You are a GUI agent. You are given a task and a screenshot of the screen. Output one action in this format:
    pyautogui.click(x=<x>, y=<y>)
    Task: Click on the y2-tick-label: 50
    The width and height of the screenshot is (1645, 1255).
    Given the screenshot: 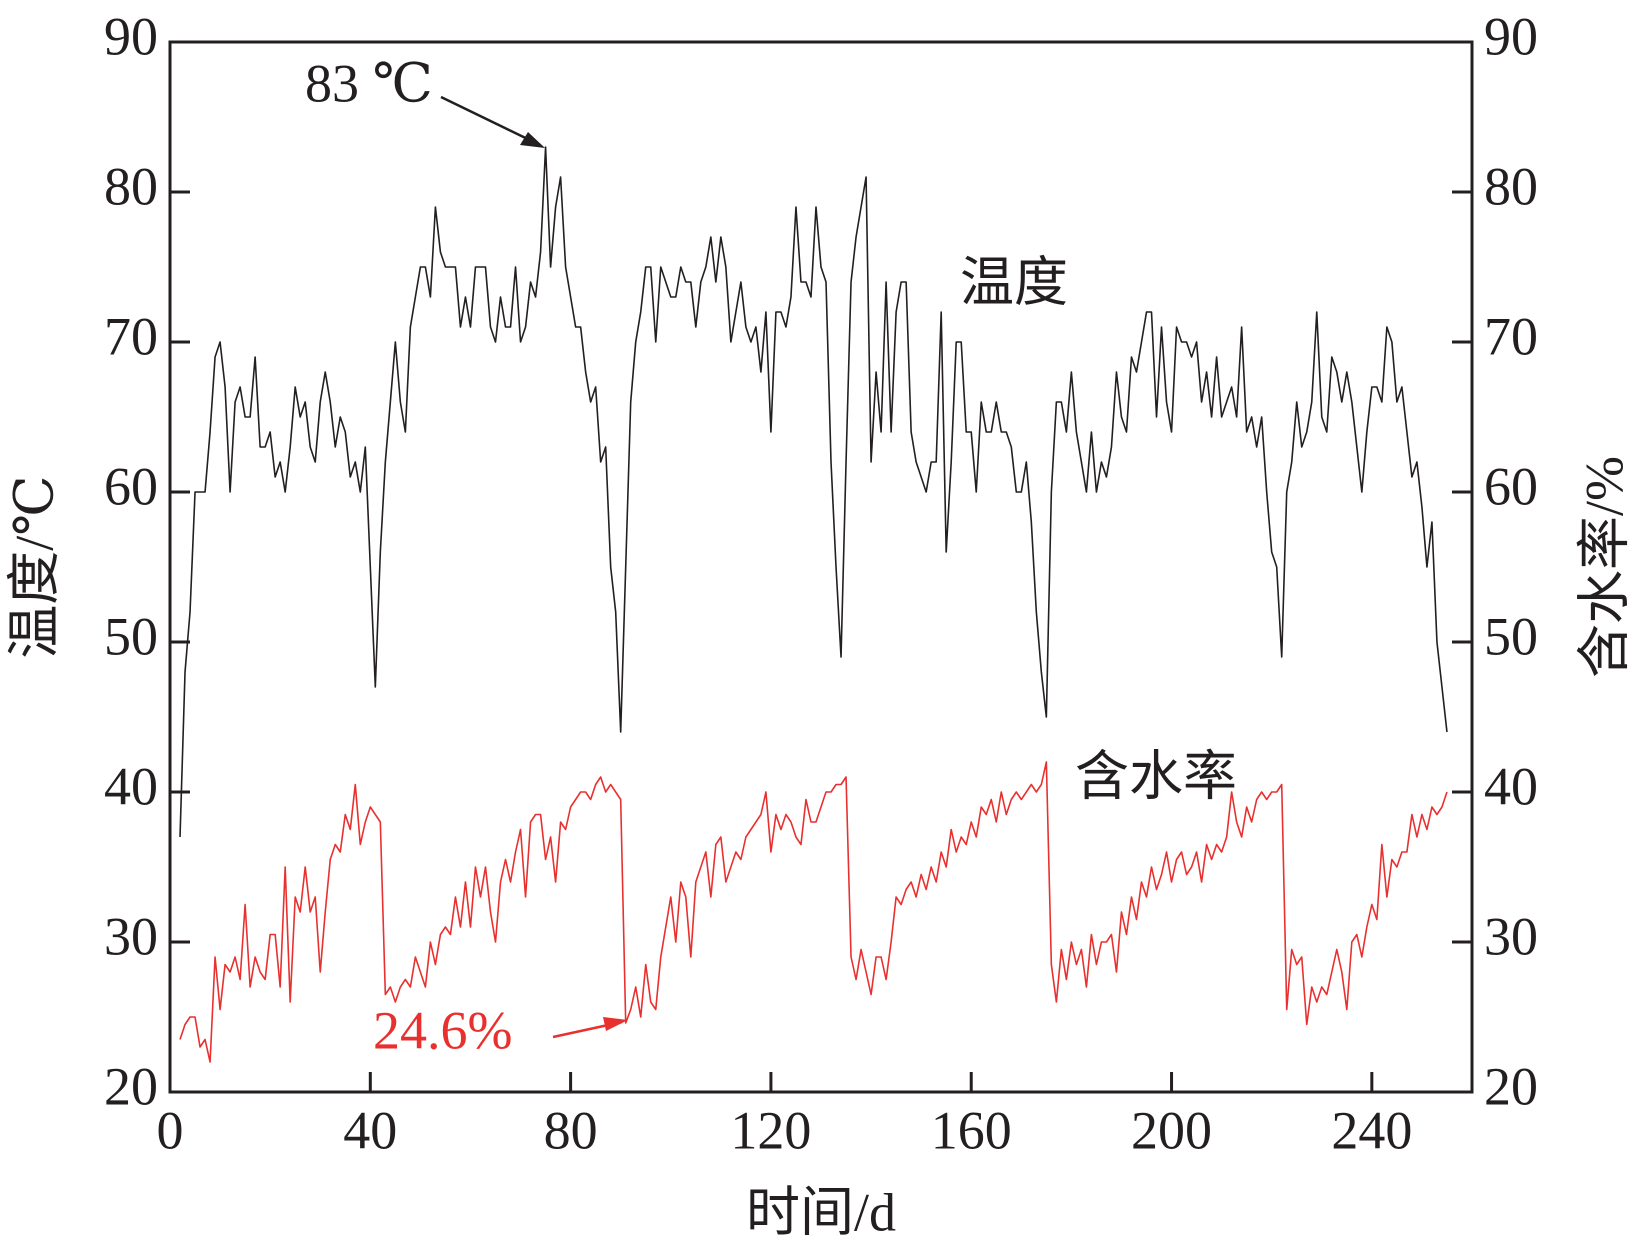 What is the action you would take?
    pyautogui.click(x=1511, y=636)
    